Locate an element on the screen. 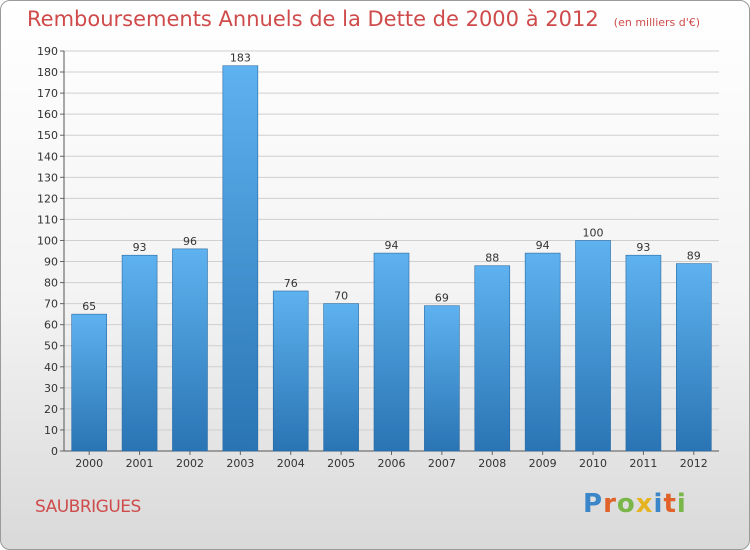 The height and width of the screenshot is (550, 750). proxiti-logo: Proxiti is located at coordinates (635, 504).